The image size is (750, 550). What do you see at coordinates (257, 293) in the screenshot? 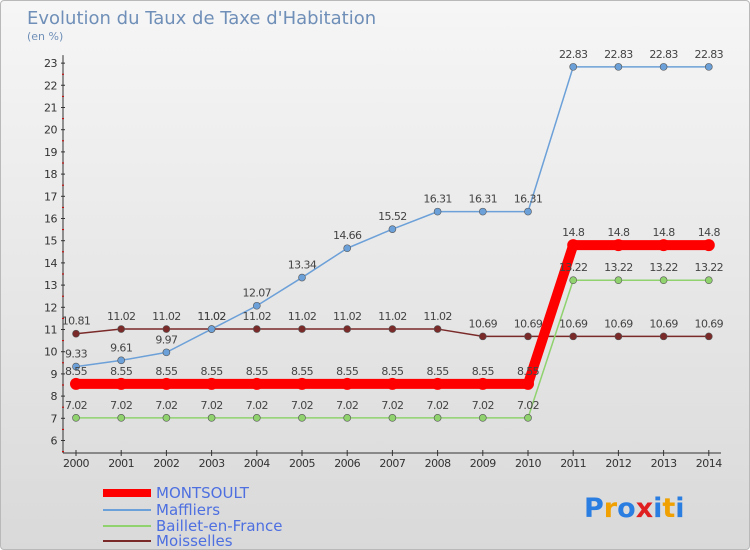
I see `data-label: 12.07` at bounding box center [257, 293].